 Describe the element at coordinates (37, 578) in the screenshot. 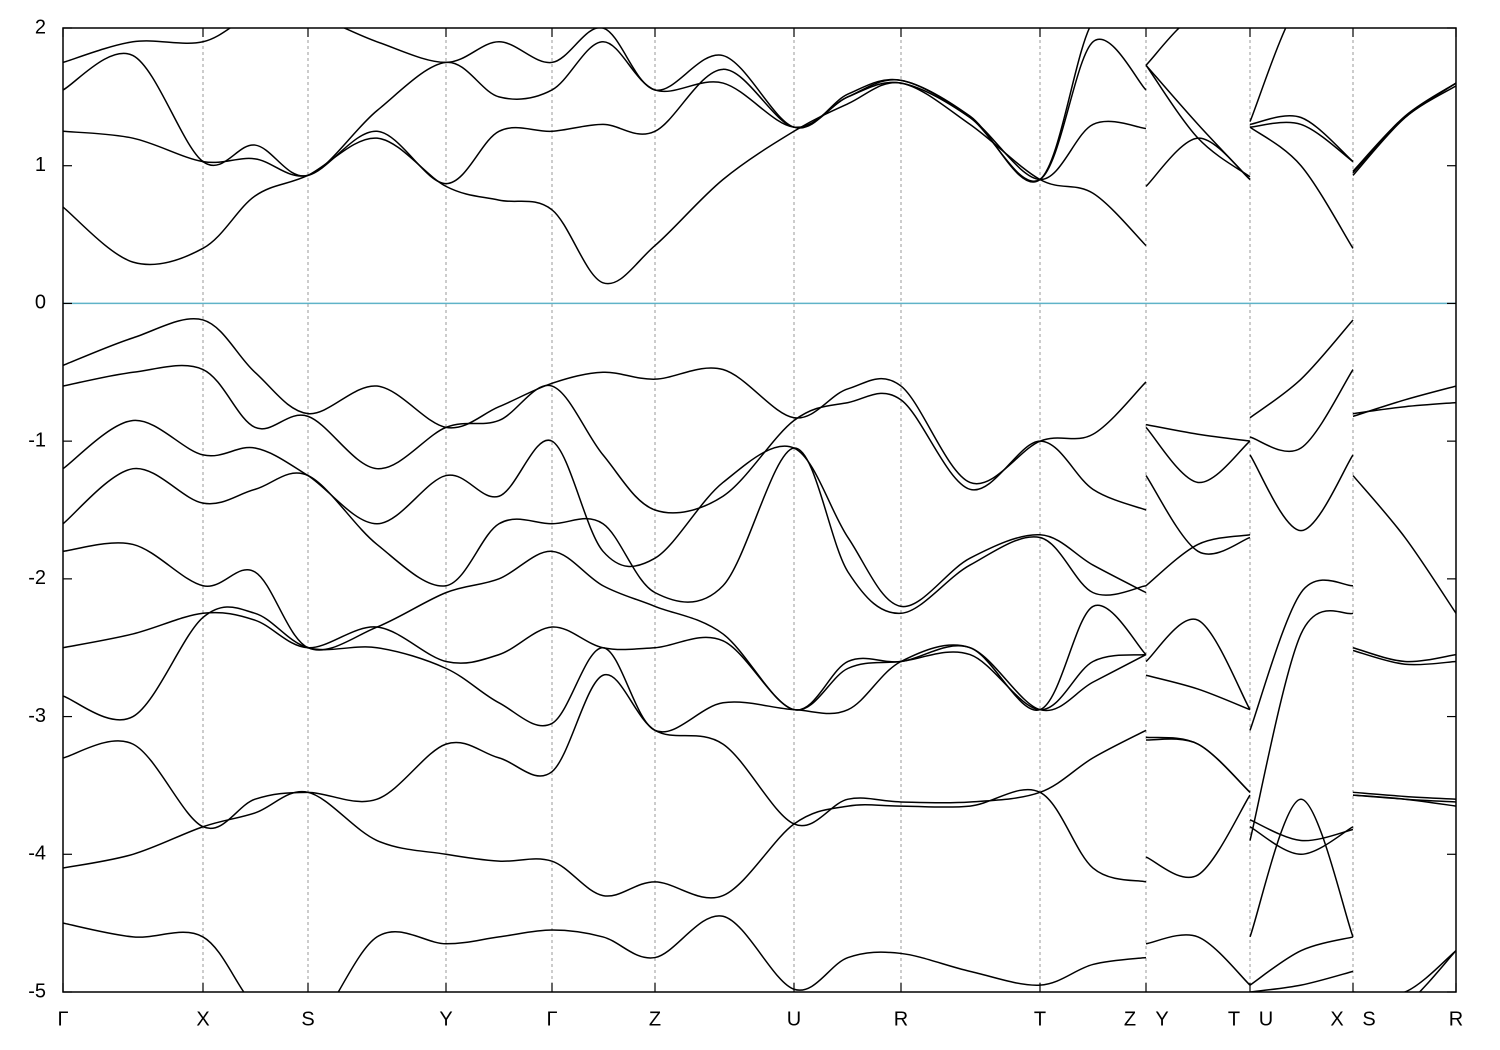

I see `y-tick-label: -2` at that location.